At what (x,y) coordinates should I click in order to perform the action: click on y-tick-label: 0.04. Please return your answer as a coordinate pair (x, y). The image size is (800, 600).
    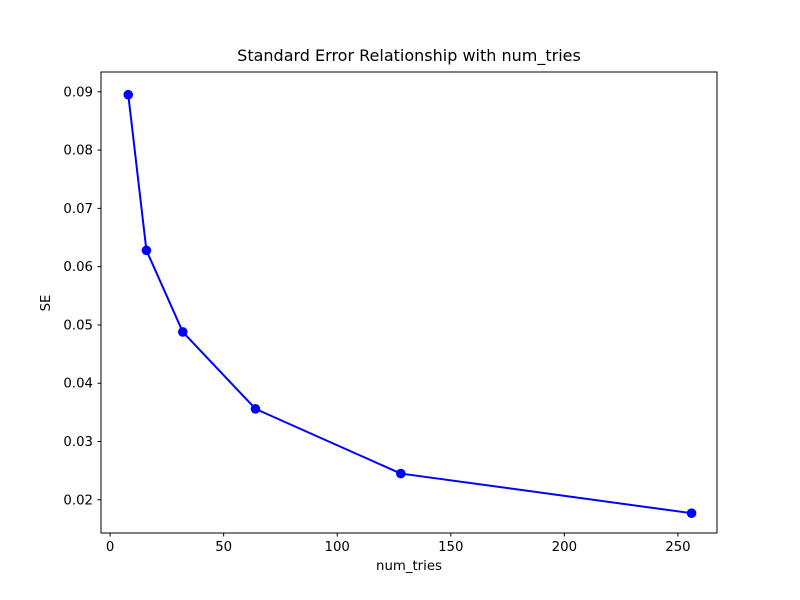
    Looking at the image, I should click on (78, 384).